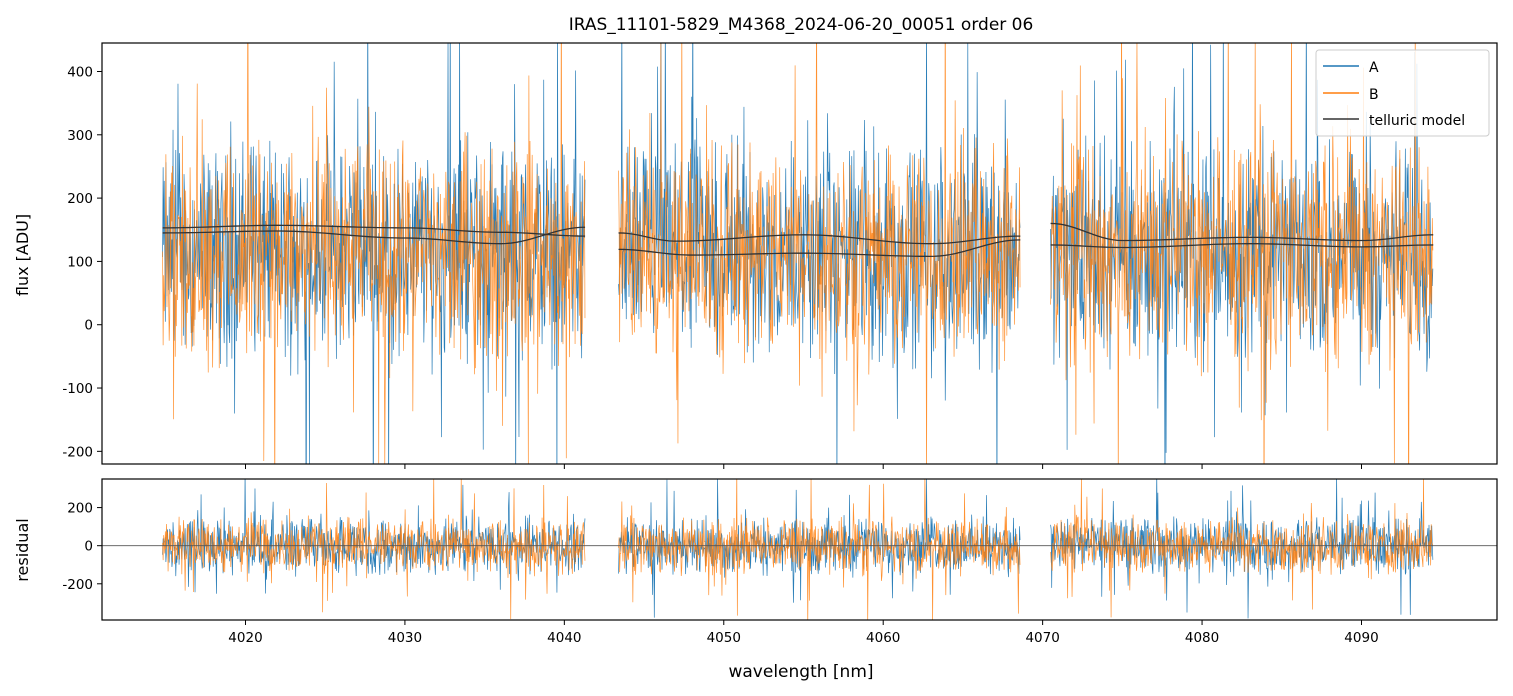 This screenshot has height=696, width=1513. I want to click on y-tick-label: 400, so click(80, 72).